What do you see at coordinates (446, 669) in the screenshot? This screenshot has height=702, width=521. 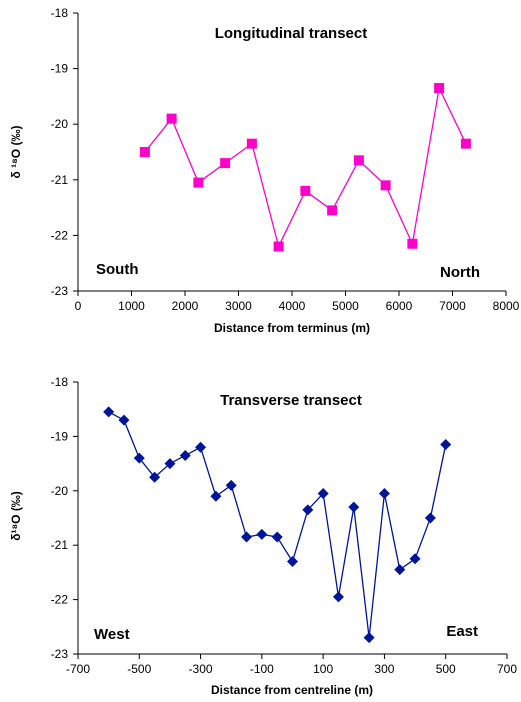 I see `transverse-x-tick-label: 500` at bounding box center [446, 669].